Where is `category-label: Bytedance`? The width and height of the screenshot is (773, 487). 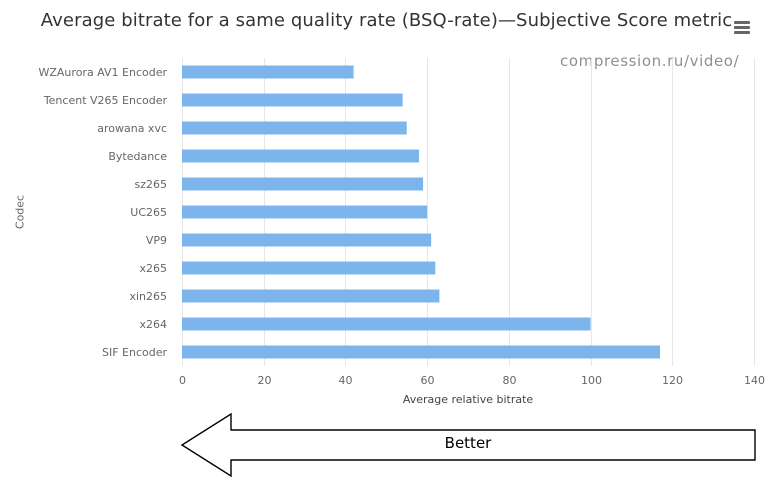
category-label: Bytedance is located at coordinates (137, 156).